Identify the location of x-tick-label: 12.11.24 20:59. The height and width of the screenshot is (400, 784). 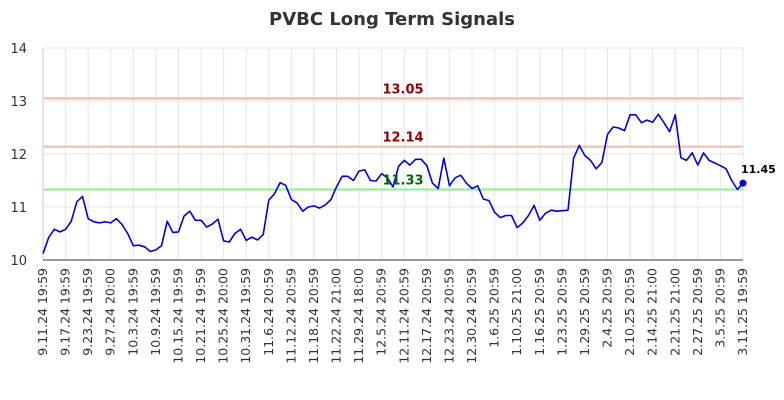
(403, 316).